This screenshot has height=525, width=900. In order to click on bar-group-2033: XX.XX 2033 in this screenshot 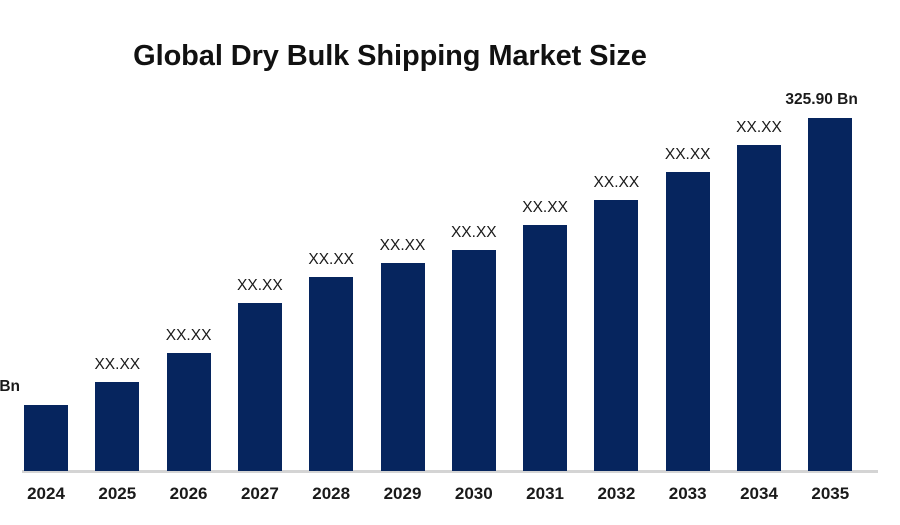, I will do `click(687, 262)`.